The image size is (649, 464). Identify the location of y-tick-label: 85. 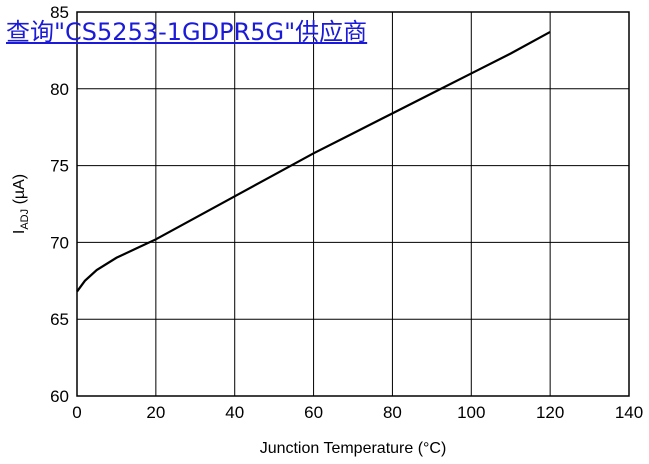
(59, 12).